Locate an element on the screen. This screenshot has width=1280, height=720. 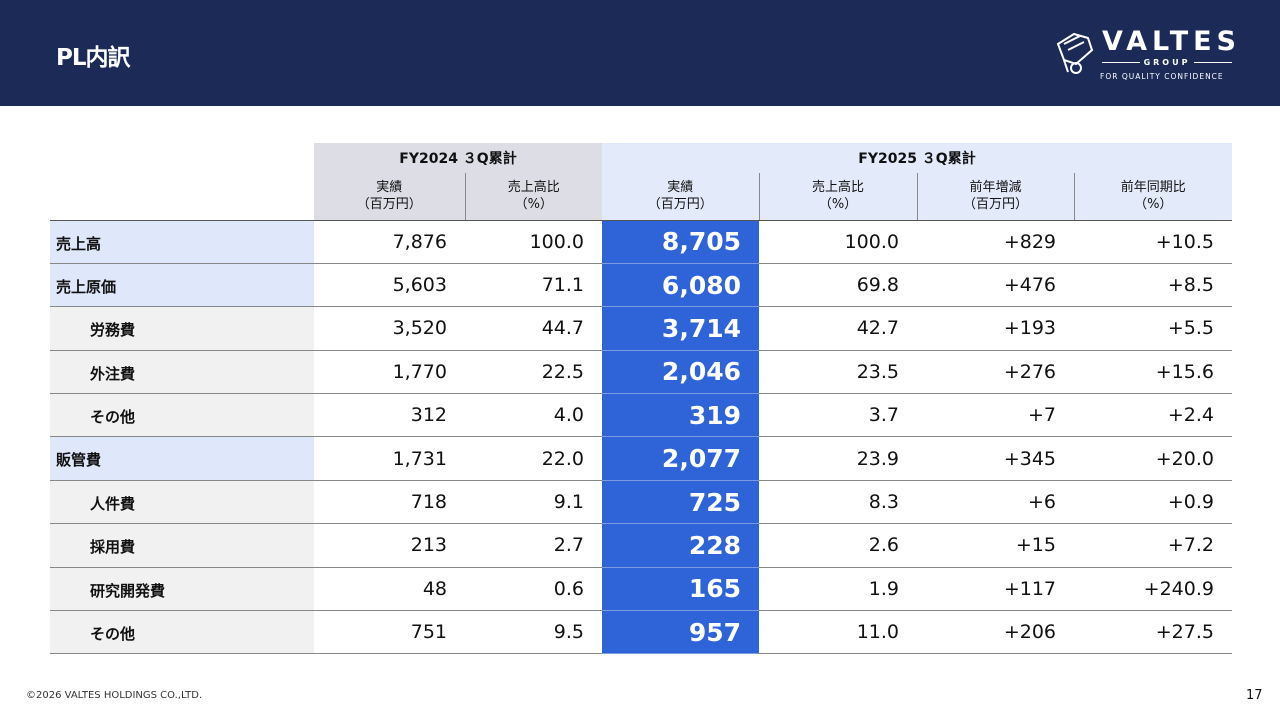
table-row: 採用費 213 2.7 228 2.6 +15 +7.2 is located at coordinates (641, 545).